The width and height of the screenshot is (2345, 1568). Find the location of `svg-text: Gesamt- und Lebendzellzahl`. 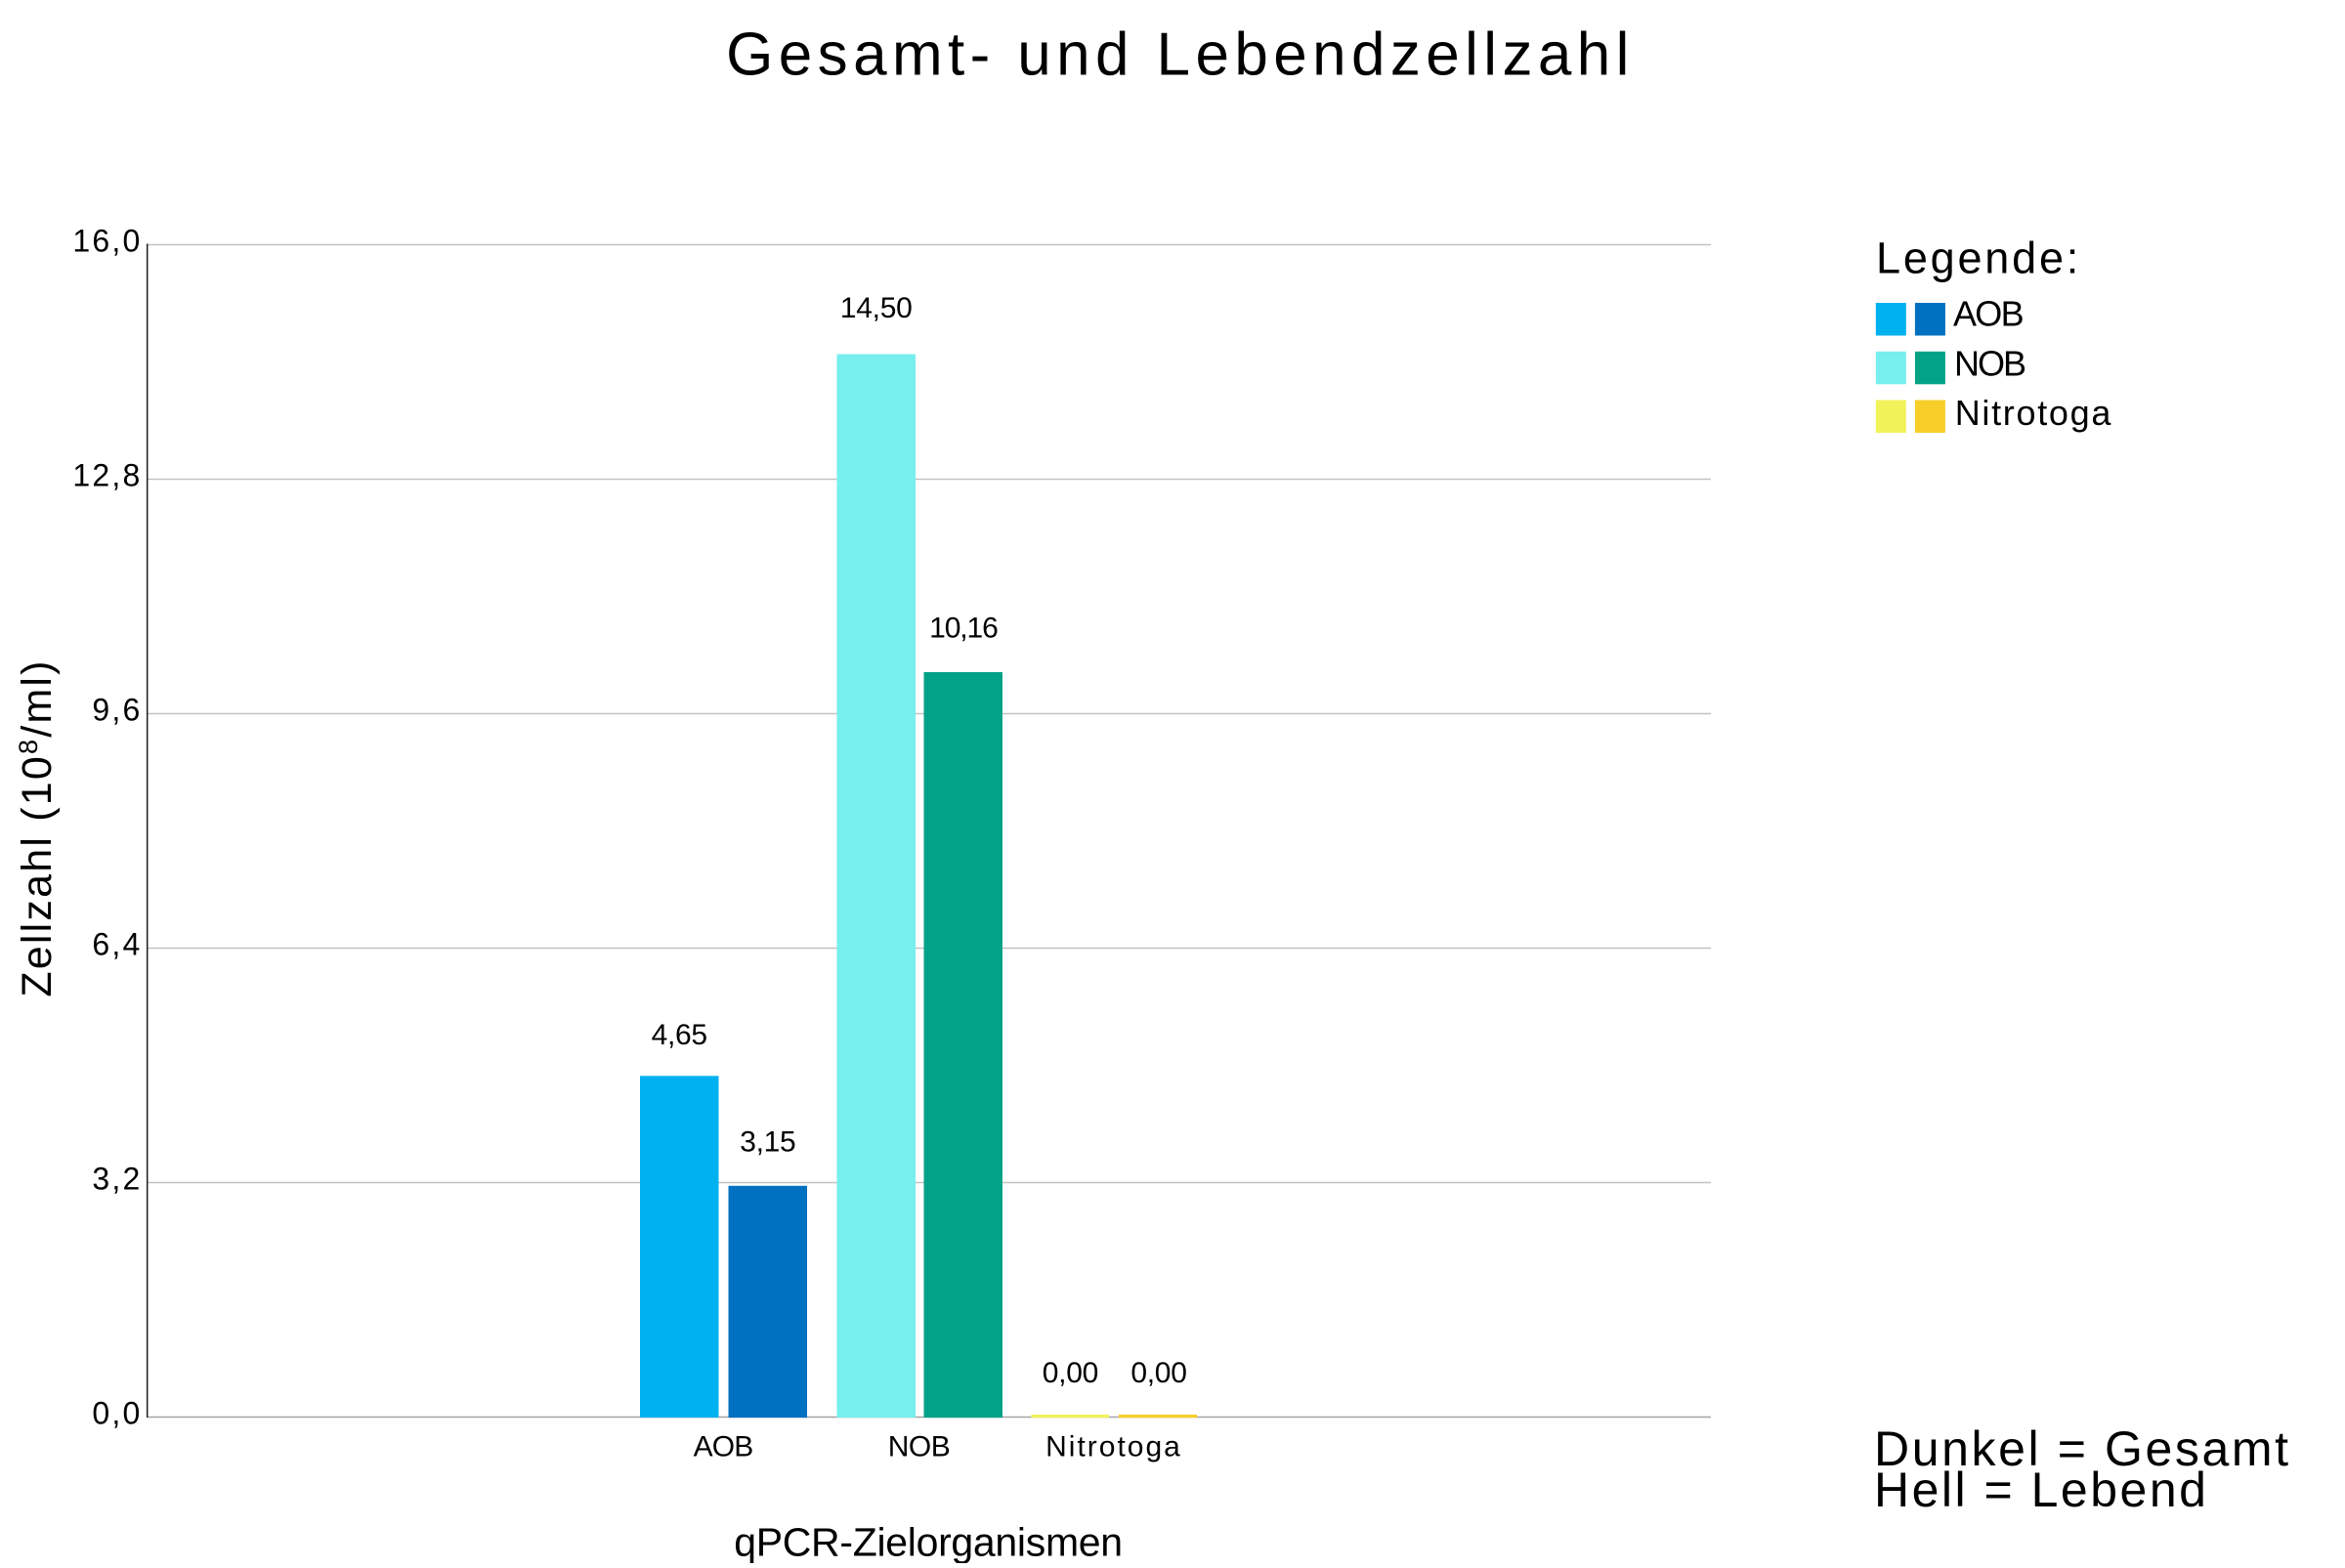

svg-text: Gesamt- und Lebendzellzahl is located at coordinates (1180, 55).